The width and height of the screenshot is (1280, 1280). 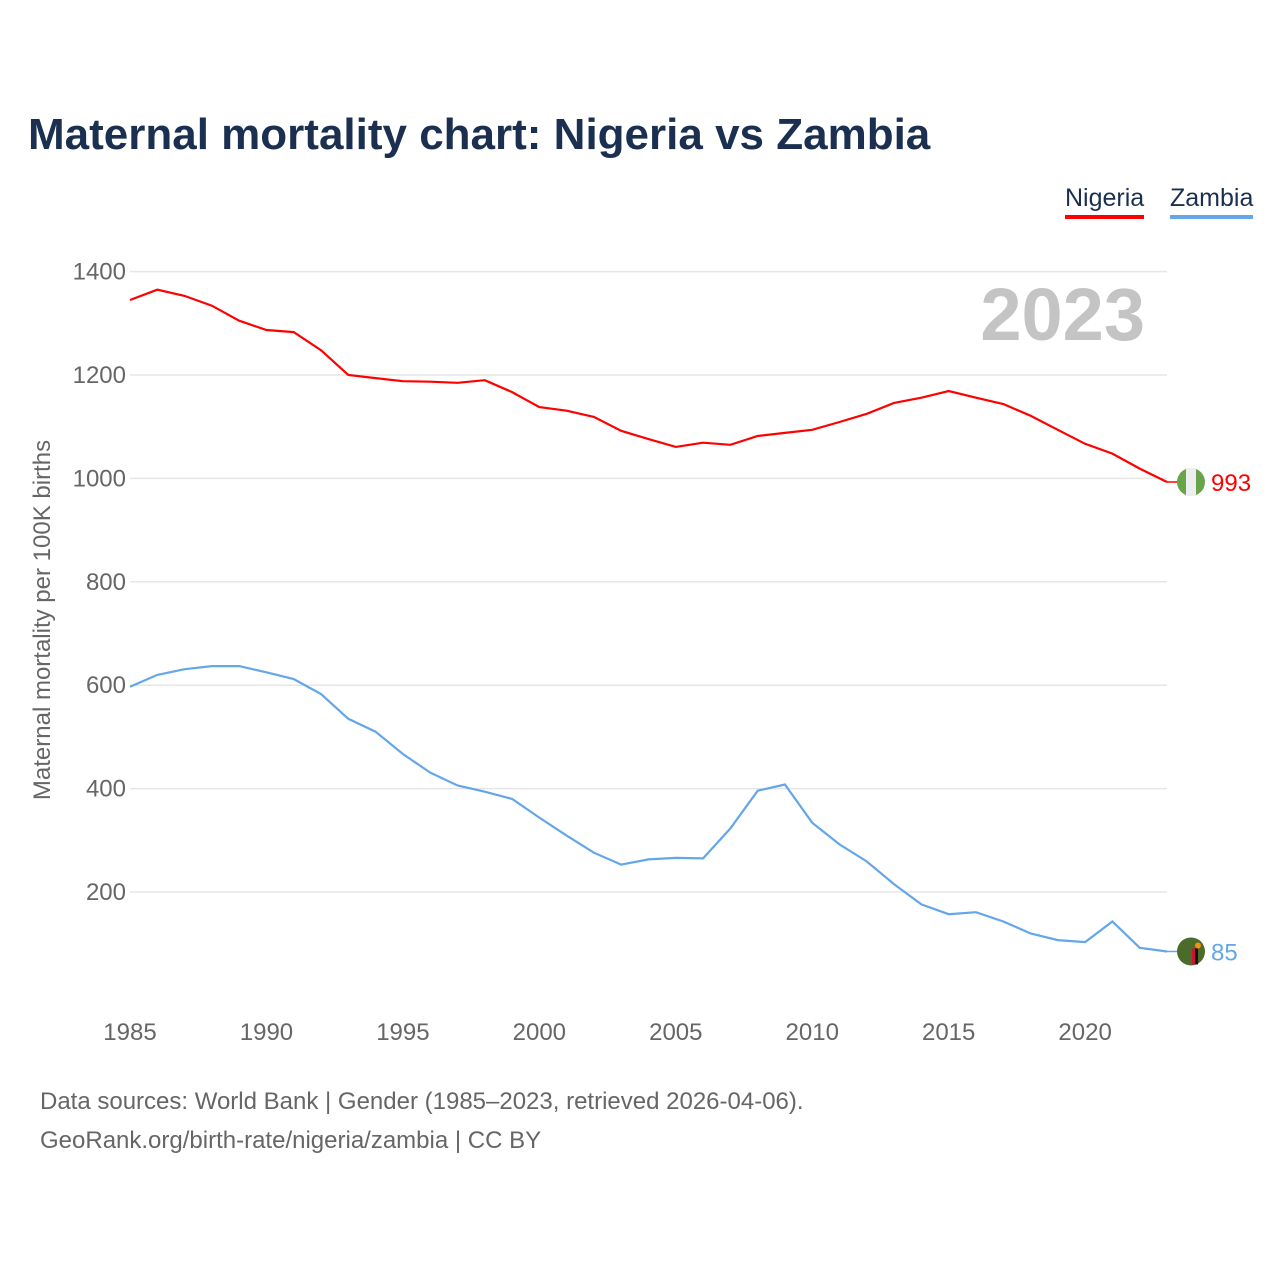 I want to click on y-tick-label: 800, so click(x=106, y=582).